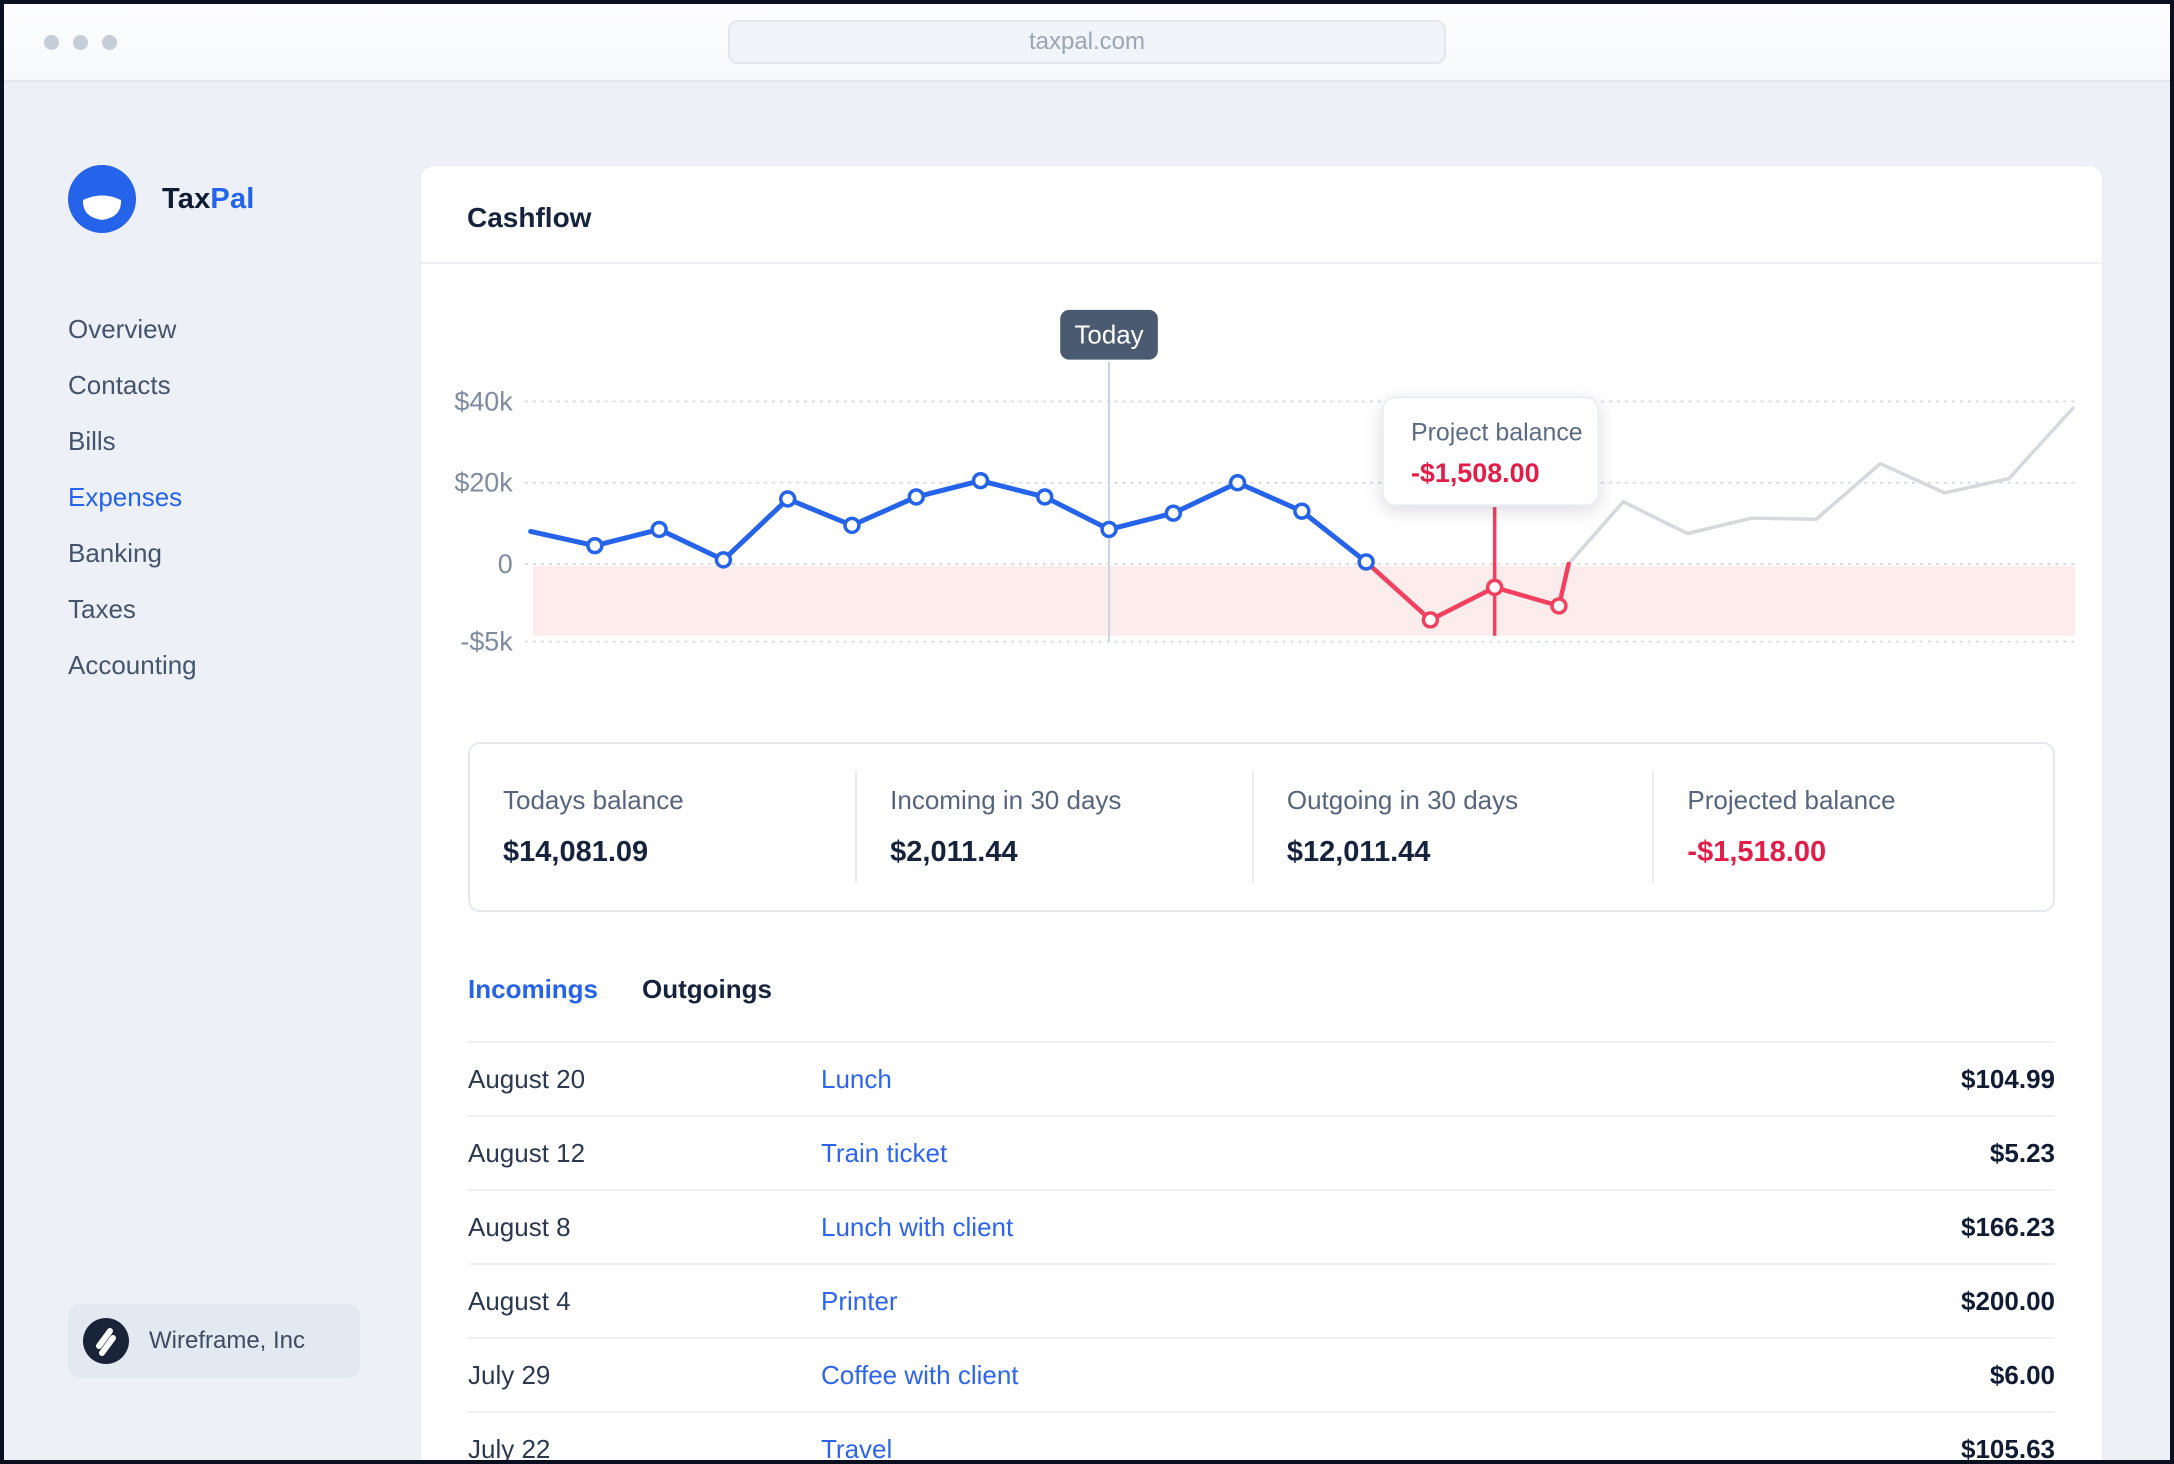  Describe the element at coordinates (483, 401) in the screenshot. I see `svg-text: $40k` at that location.